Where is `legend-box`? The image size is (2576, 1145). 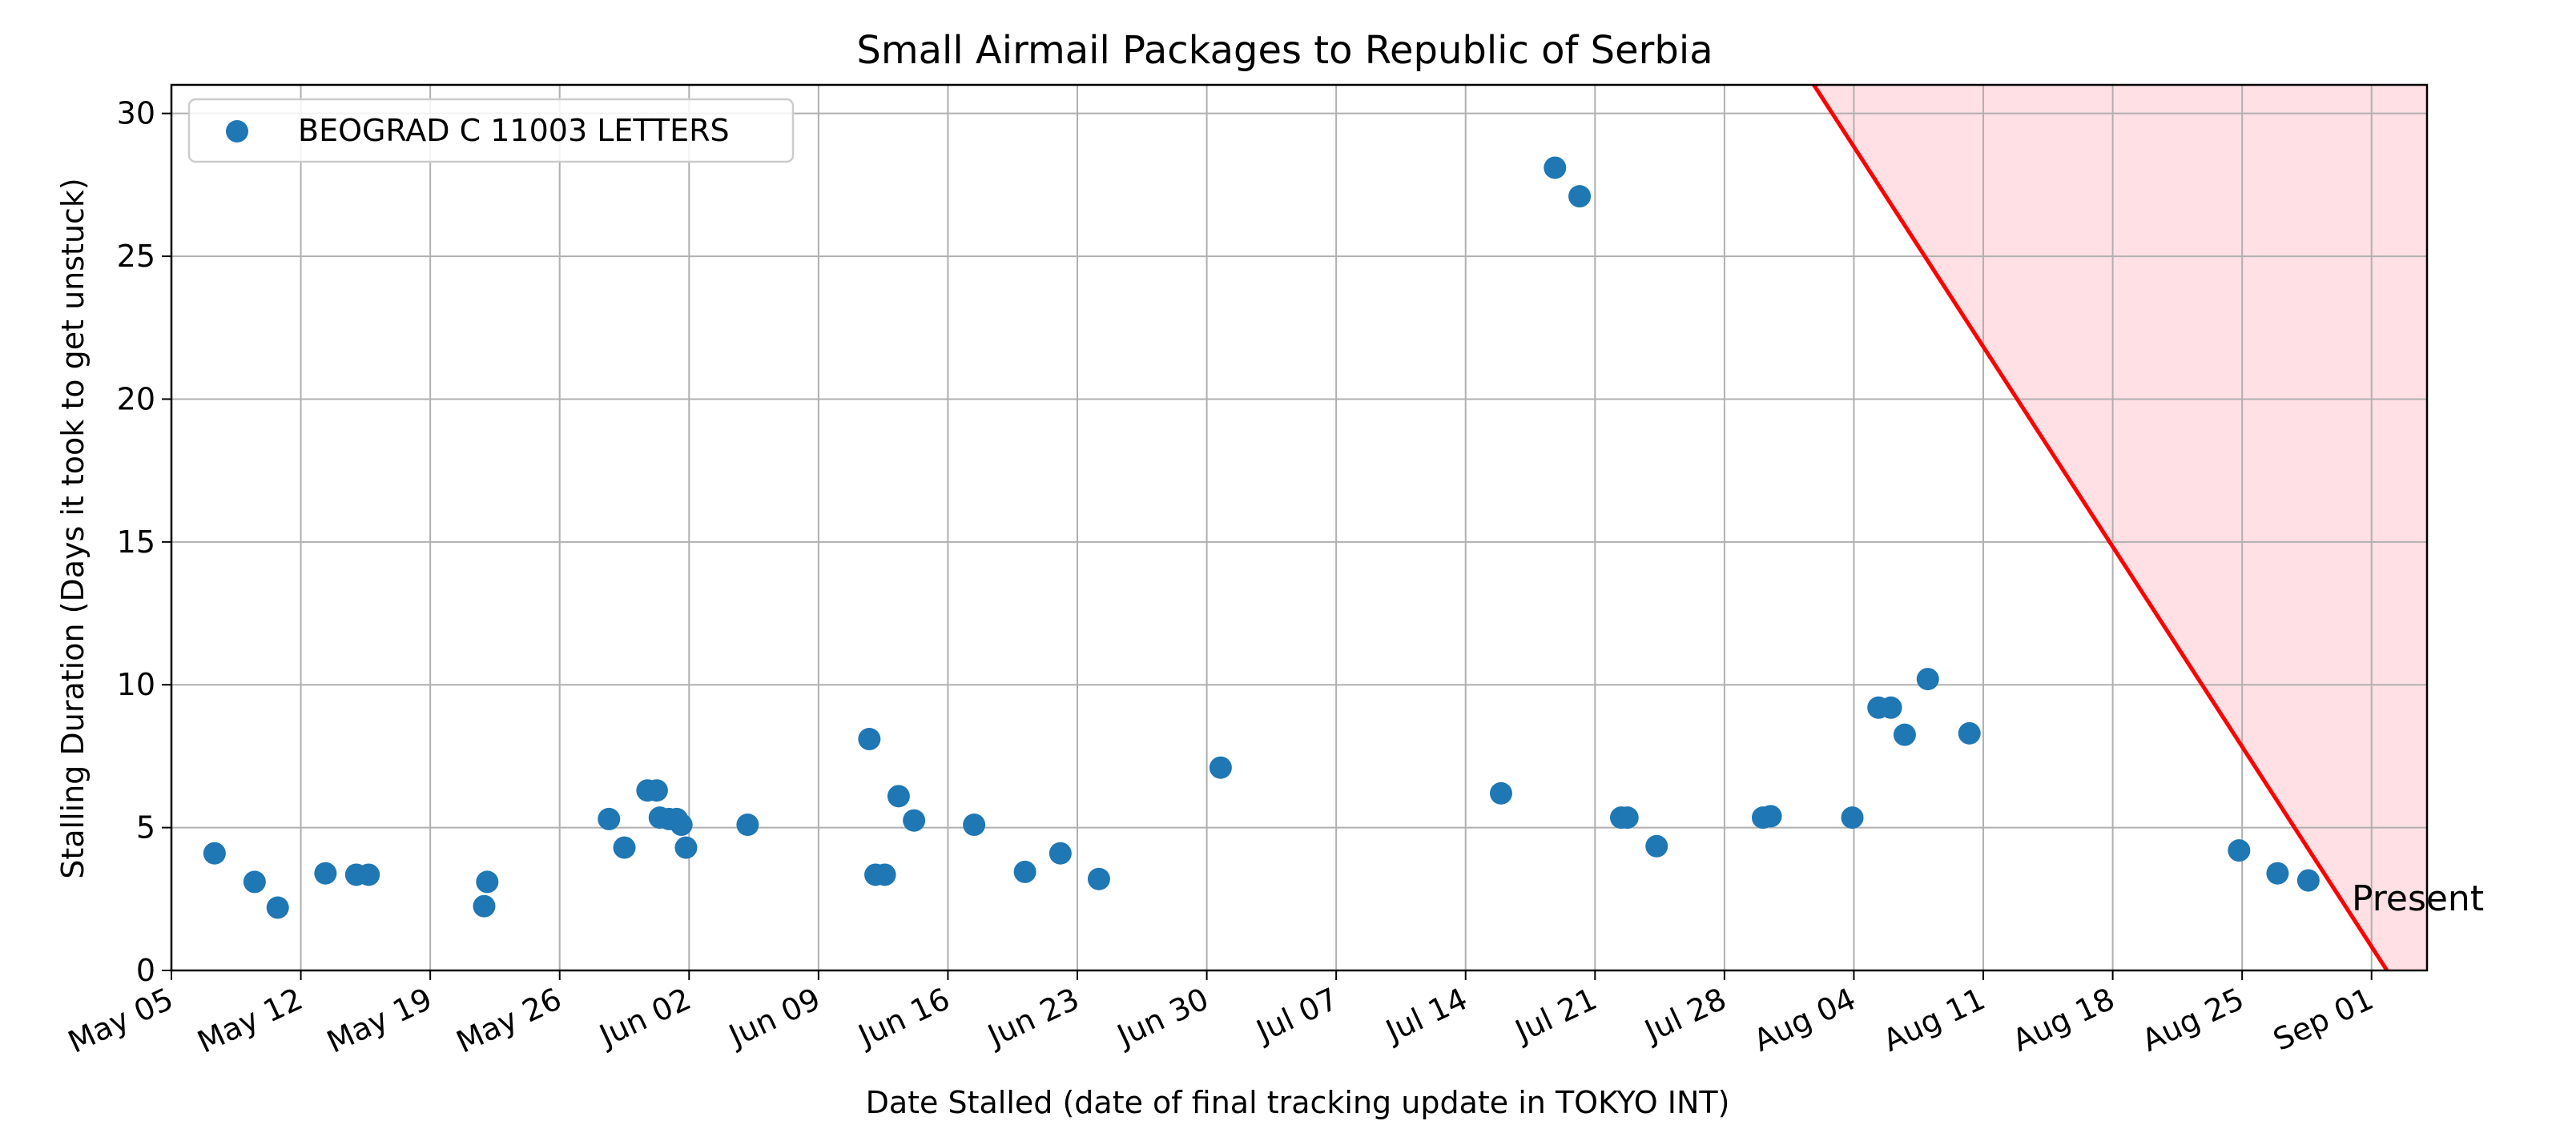
legend-box is located at coordinates (491, 130).